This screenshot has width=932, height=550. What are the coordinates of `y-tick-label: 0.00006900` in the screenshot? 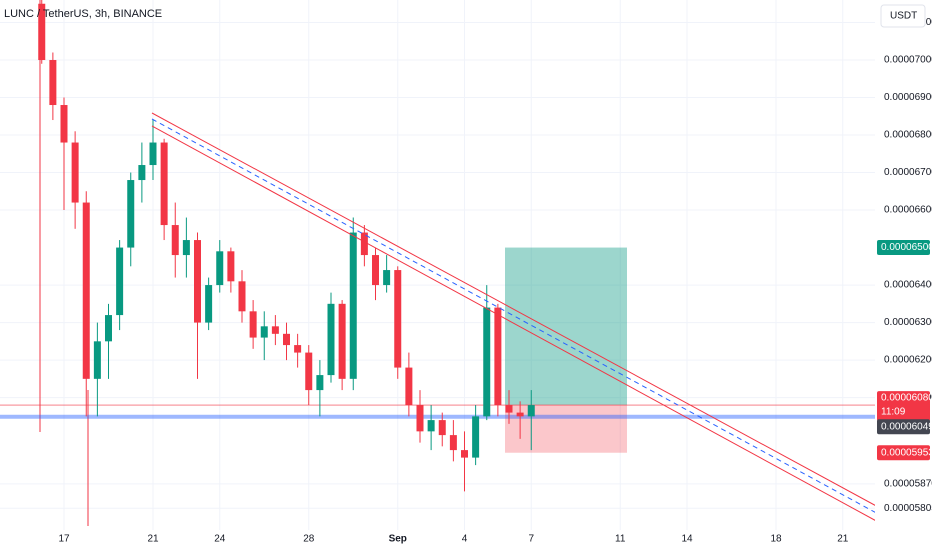 It's located at (908, 97).